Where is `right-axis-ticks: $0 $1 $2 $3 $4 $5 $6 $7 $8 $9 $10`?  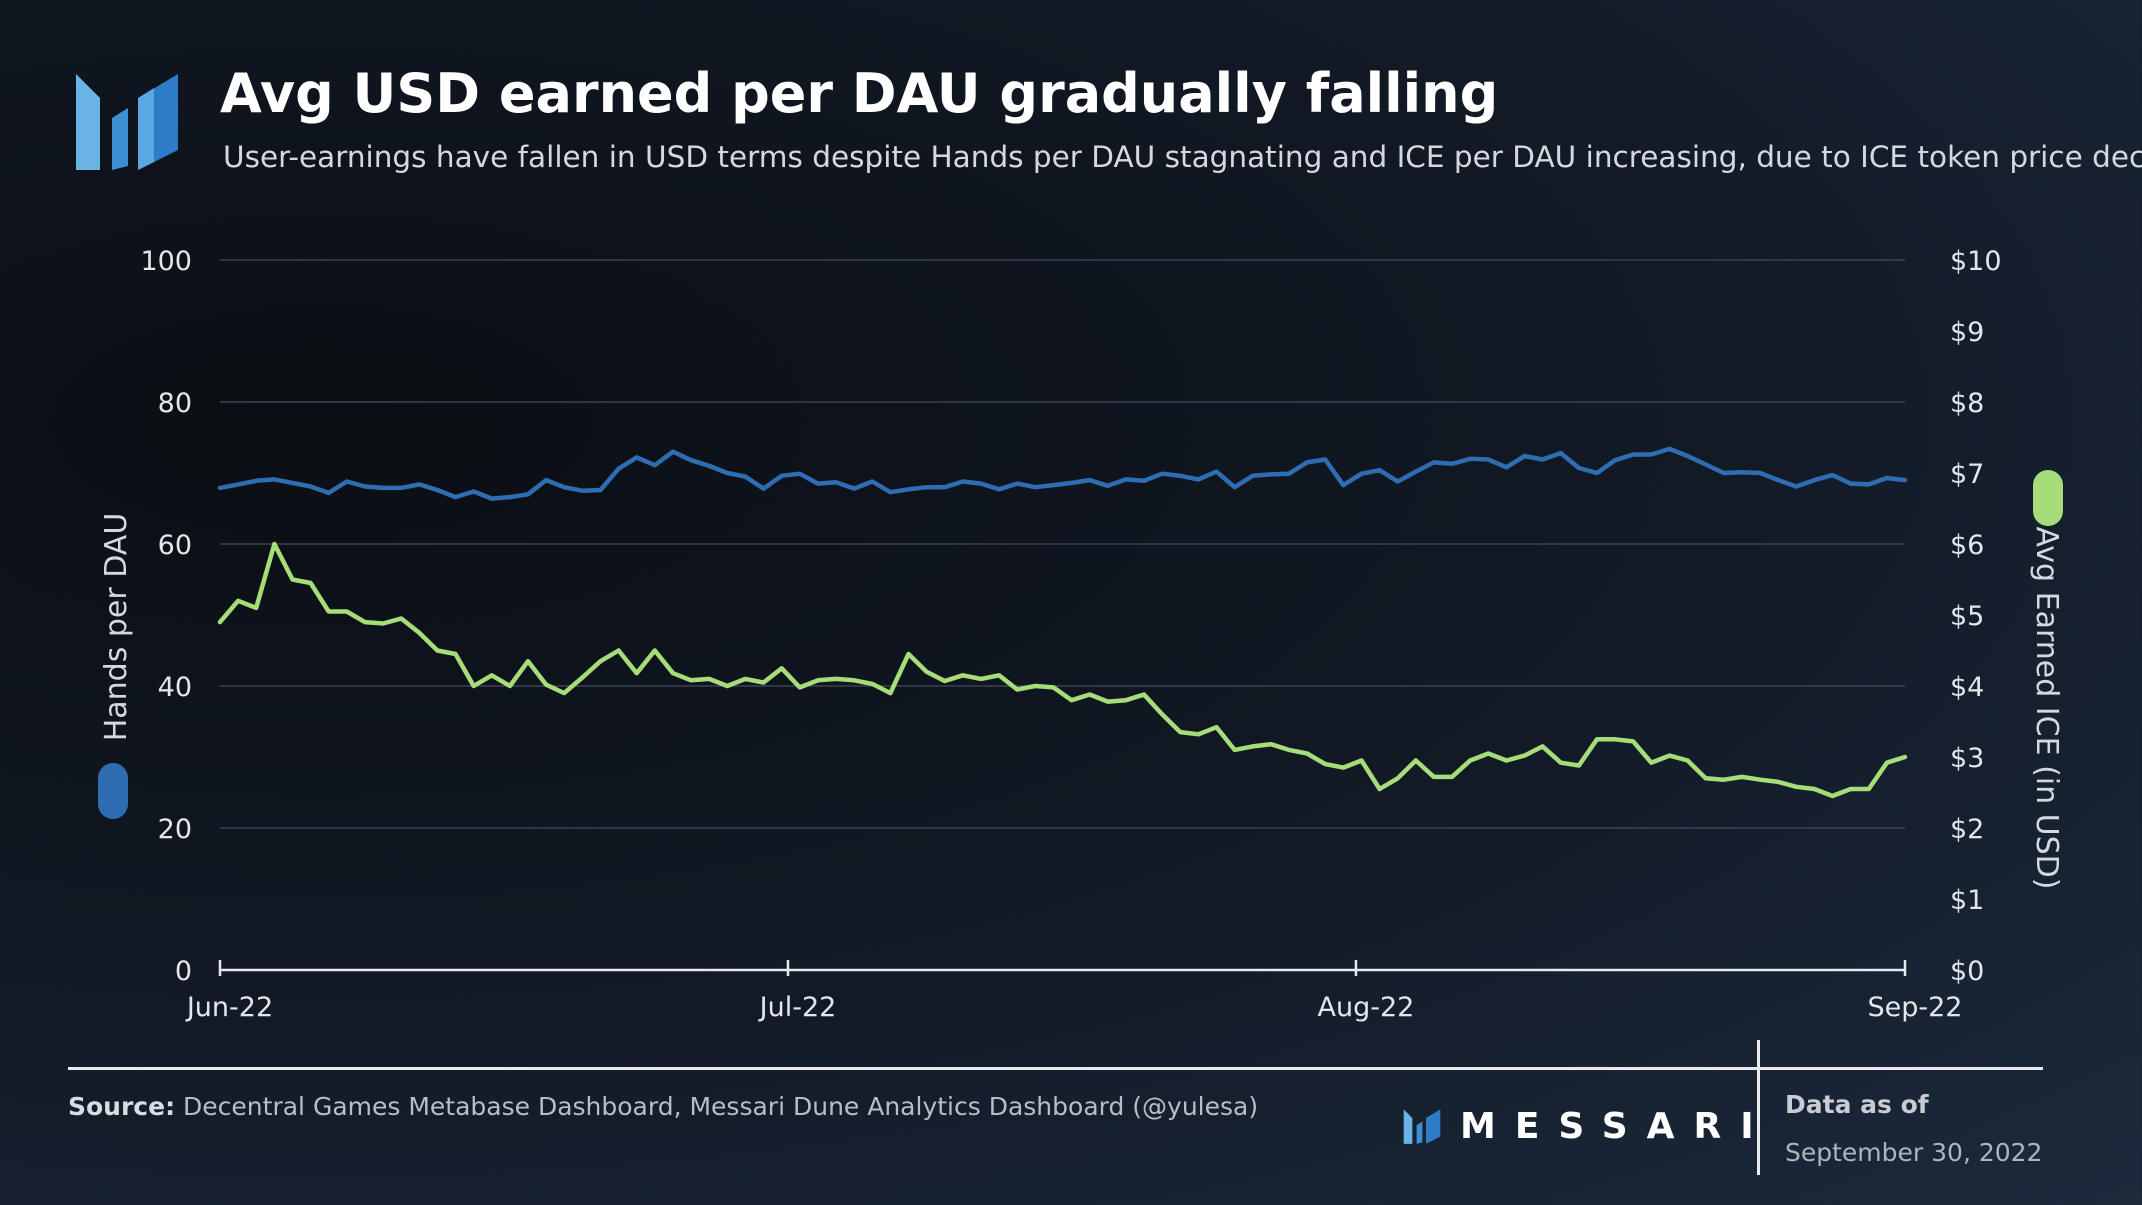 right-axis-ticks: $0 $1 $2 $3 $4 $5 $6 $7 $8 $9 $10 is located at coordinates (1976, 616).